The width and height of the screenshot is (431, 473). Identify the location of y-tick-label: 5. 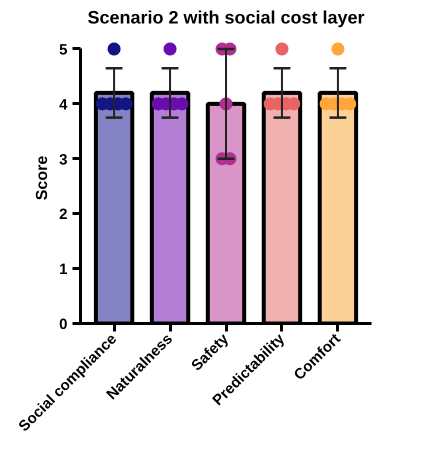
(63, 49).